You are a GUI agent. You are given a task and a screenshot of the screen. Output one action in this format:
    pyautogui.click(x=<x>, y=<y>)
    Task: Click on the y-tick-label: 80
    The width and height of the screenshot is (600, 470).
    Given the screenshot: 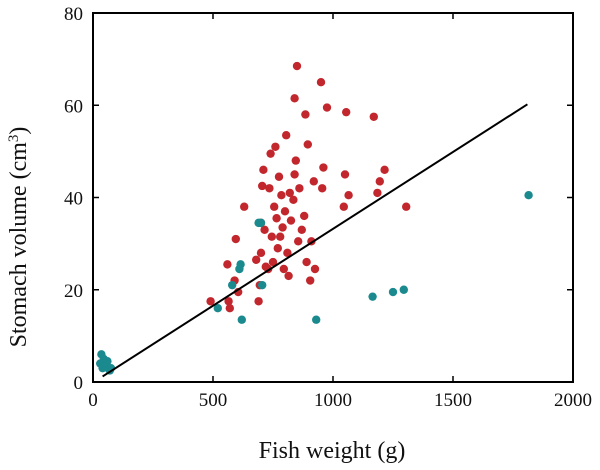 What is the action you would take?
    pyautogui.click(x=73, y=14)
    